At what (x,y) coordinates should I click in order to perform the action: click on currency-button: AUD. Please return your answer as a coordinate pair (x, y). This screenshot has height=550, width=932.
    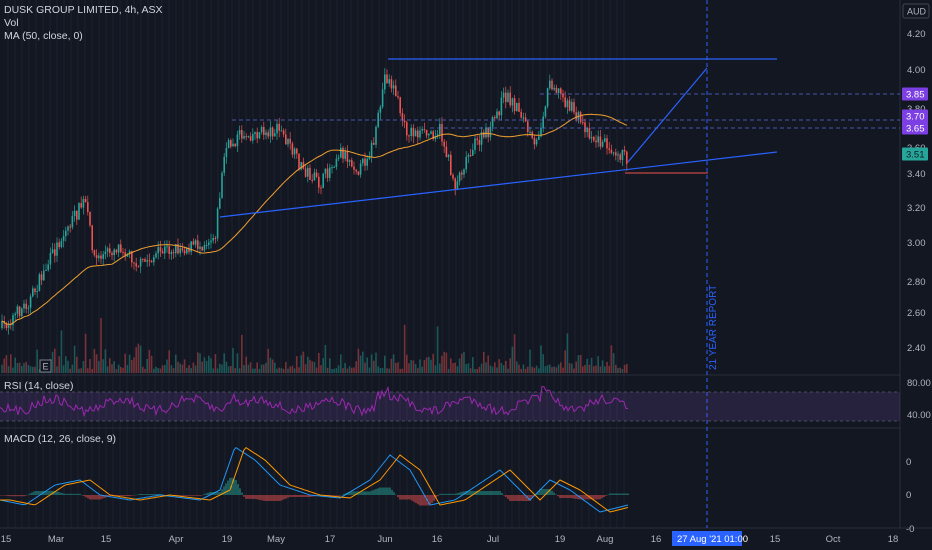
    Looking at the image, I should click on (916, 11).